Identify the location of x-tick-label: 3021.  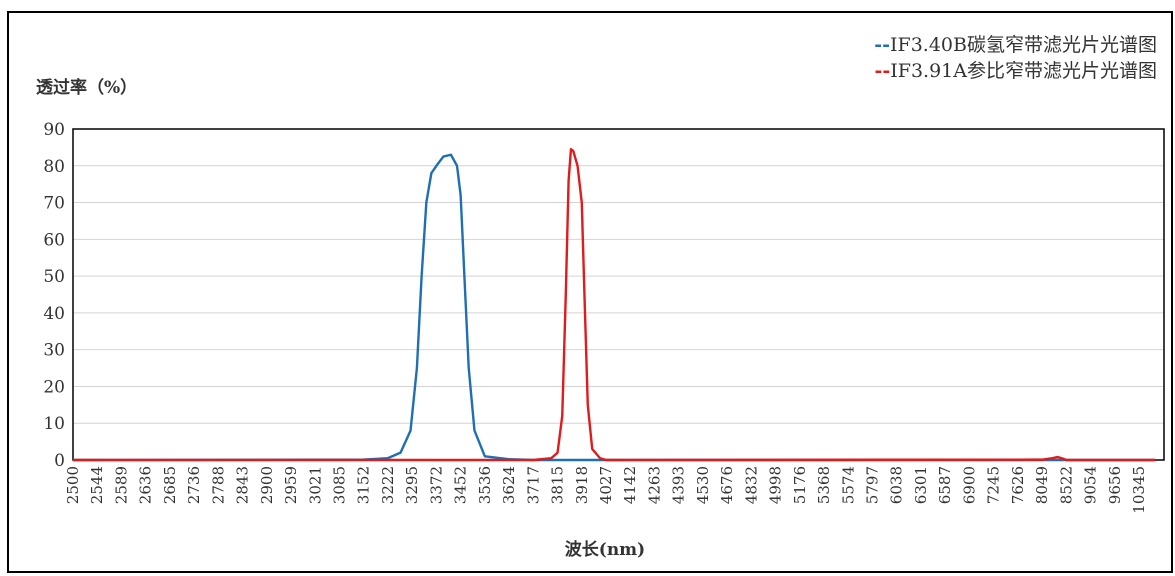
(315, 485).